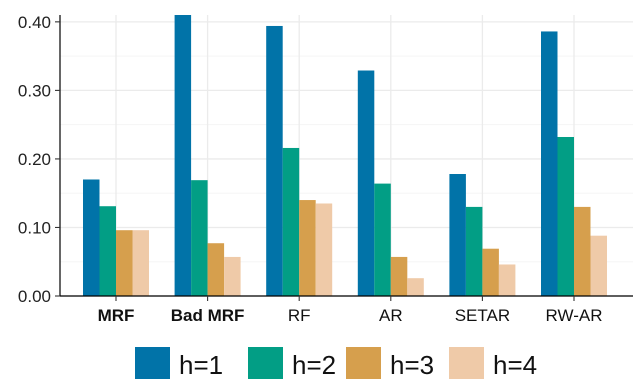  What do you see at coordinates (140, 263) in the screenshot?
I see `bar-h=4-mrf` at bounding box center [140, 263].